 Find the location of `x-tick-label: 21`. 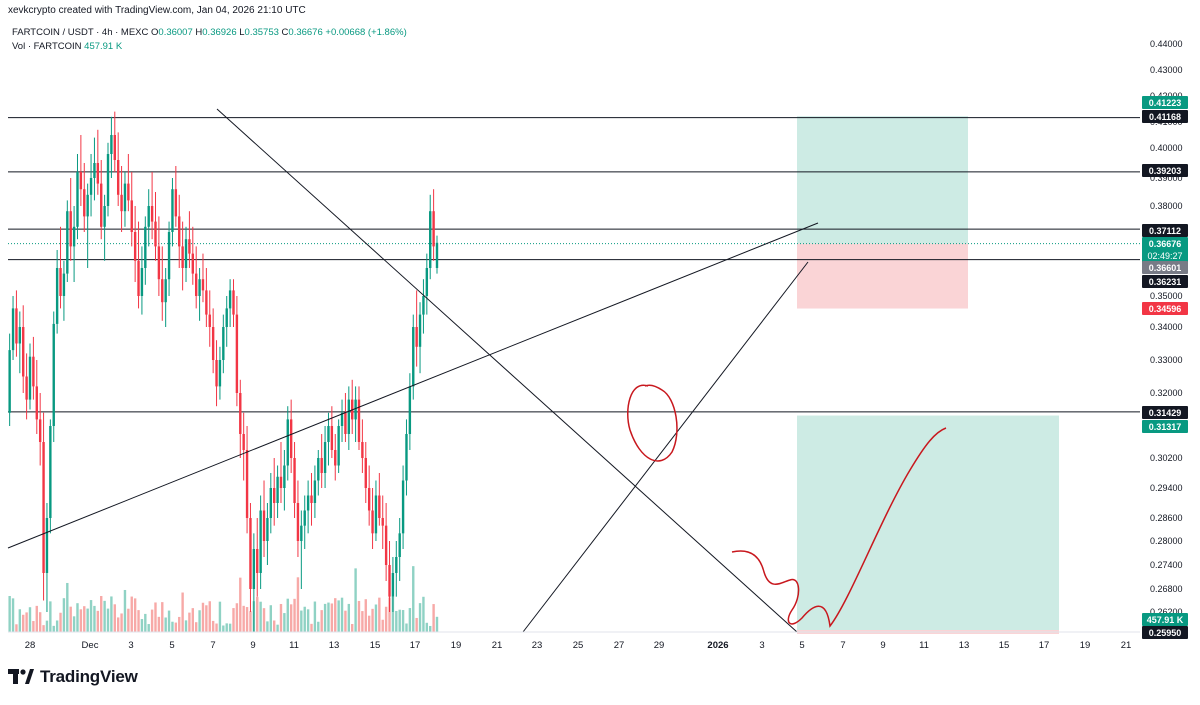

x-tick-label: 21 is located at coordinates (1126, 645).